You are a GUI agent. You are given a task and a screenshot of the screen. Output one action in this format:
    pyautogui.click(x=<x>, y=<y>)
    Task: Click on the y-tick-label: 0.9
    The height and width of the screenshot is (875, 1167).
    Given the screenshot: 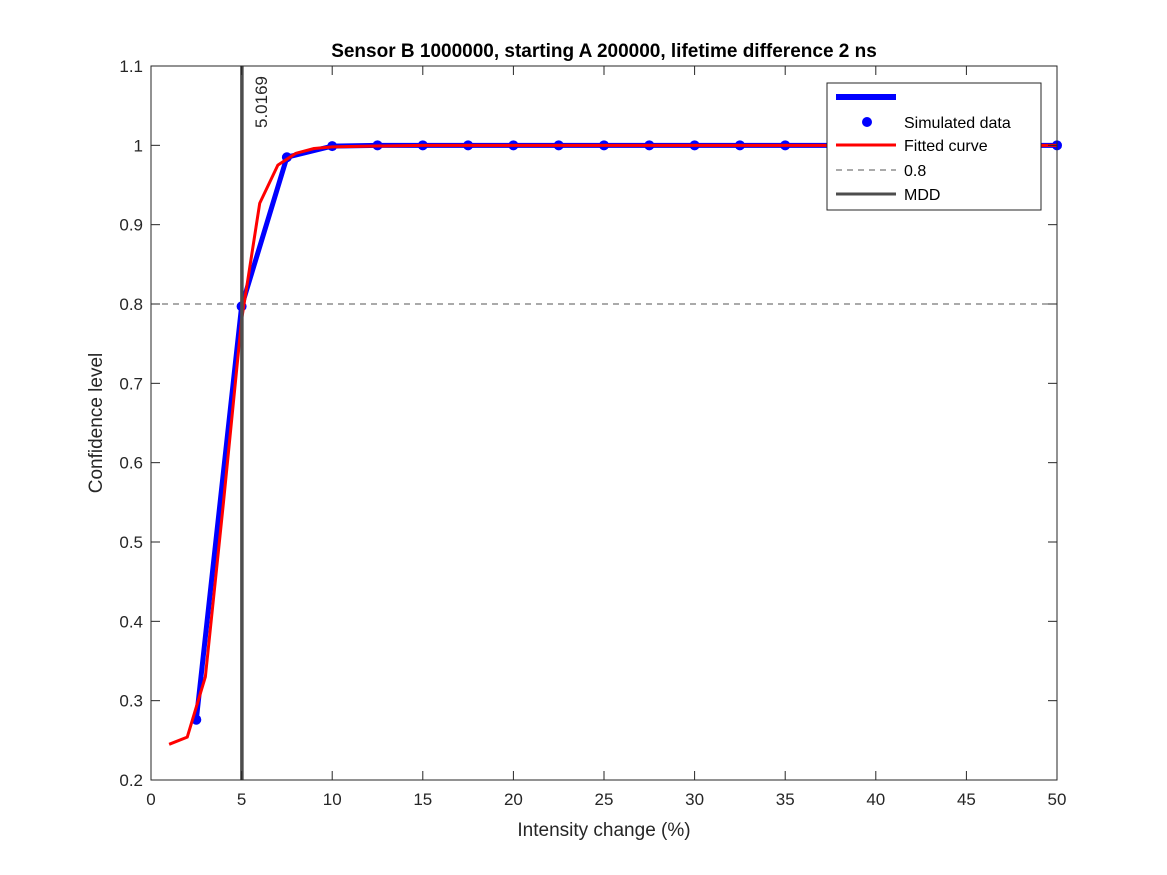 What is the action you would take?
    pyautogui.click(x=131, y=225)
    